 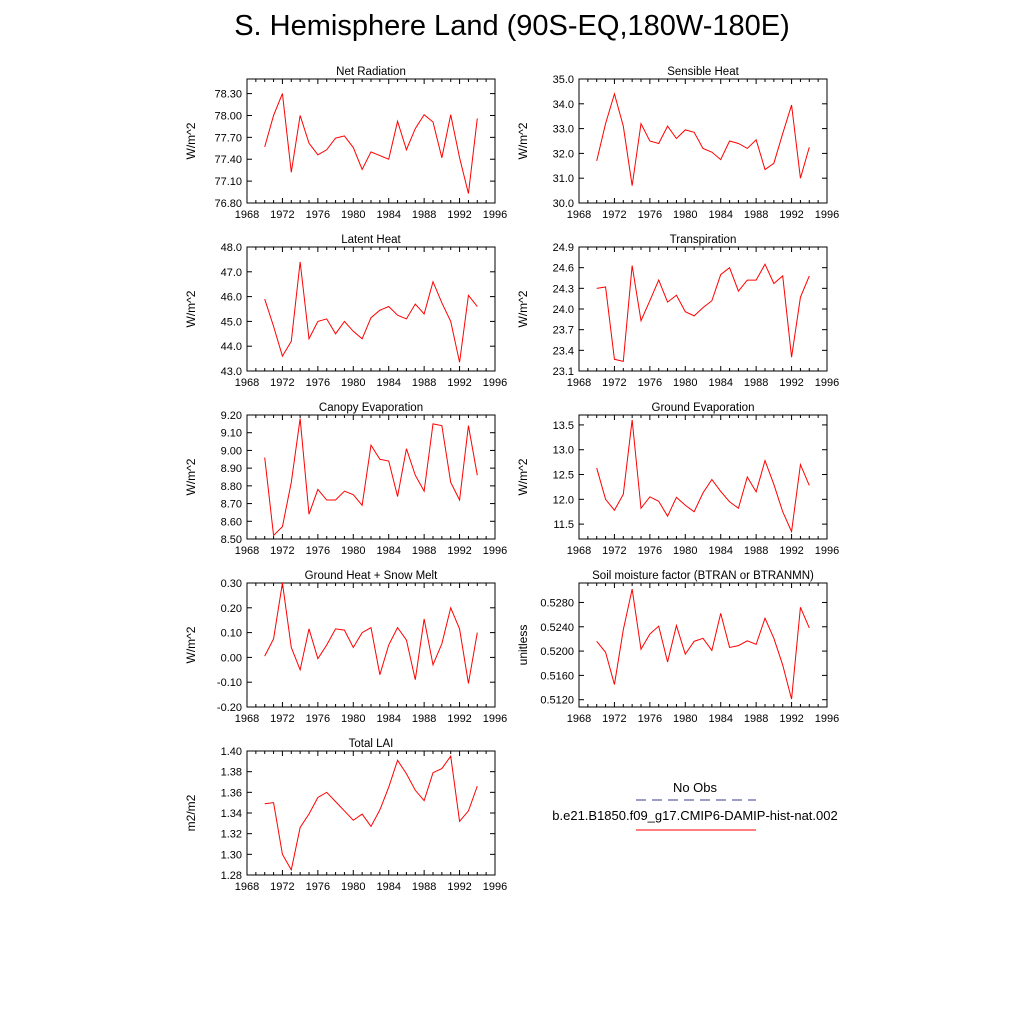 What do you see at coordinates (563, 154) in the screenshot?
I see `y-tick-label: 32.0` at bounding box center [563, 154].